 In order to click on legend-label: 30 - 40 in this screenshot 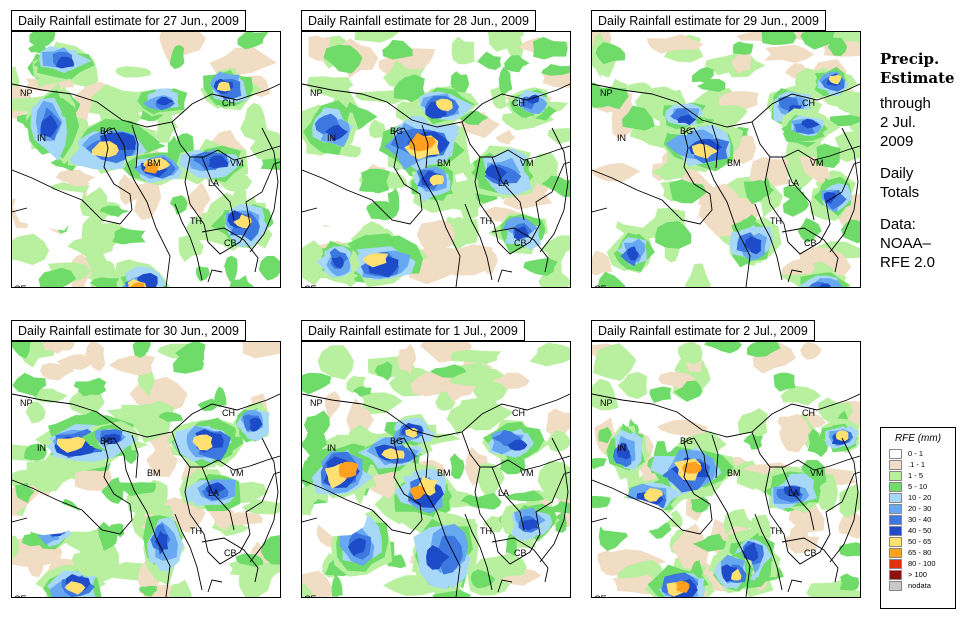, I will do `click(920, 519)`.